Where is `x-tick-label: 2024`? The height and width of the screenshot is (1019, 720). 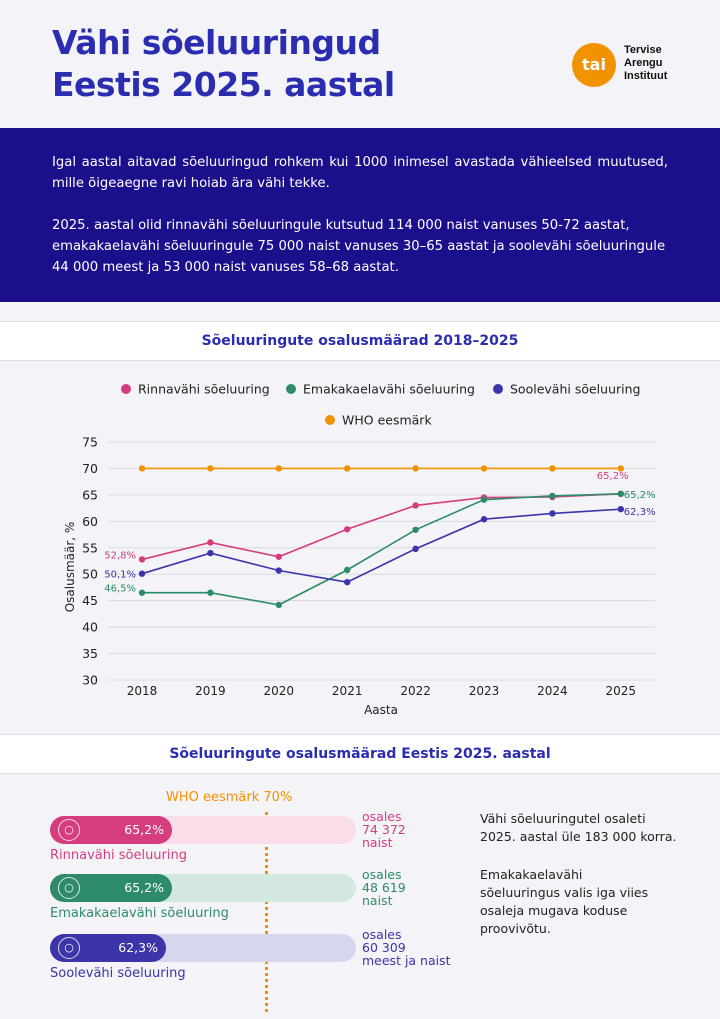 x-tick-label: 2024 is located at coordinates (552, 691).